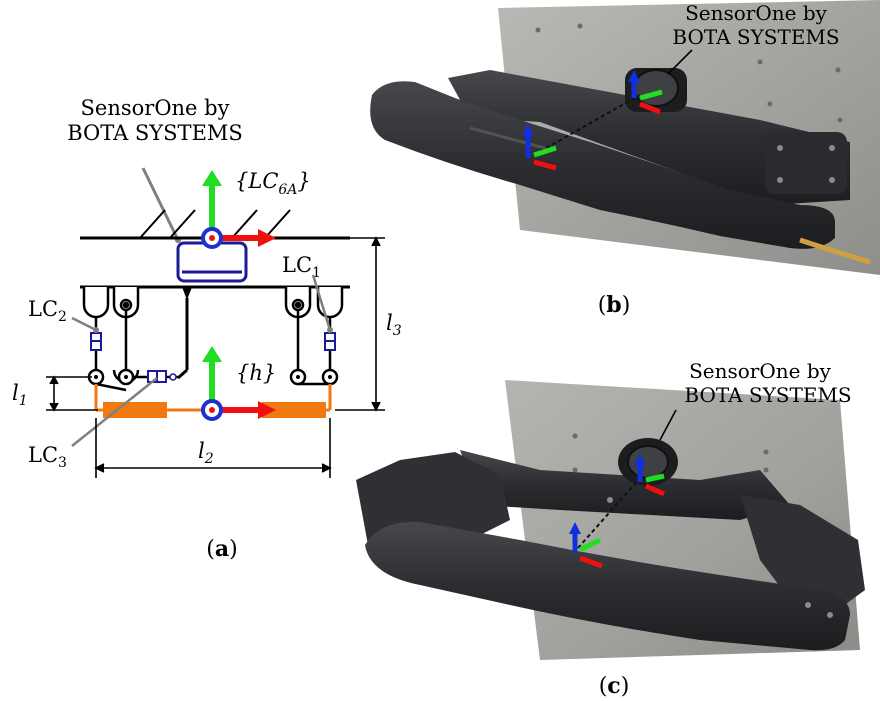  What do you see at coordinates (160, 204) in the screenshot?
I see `panel-a-sensor-leader-line` at bounding box center [160, 204].